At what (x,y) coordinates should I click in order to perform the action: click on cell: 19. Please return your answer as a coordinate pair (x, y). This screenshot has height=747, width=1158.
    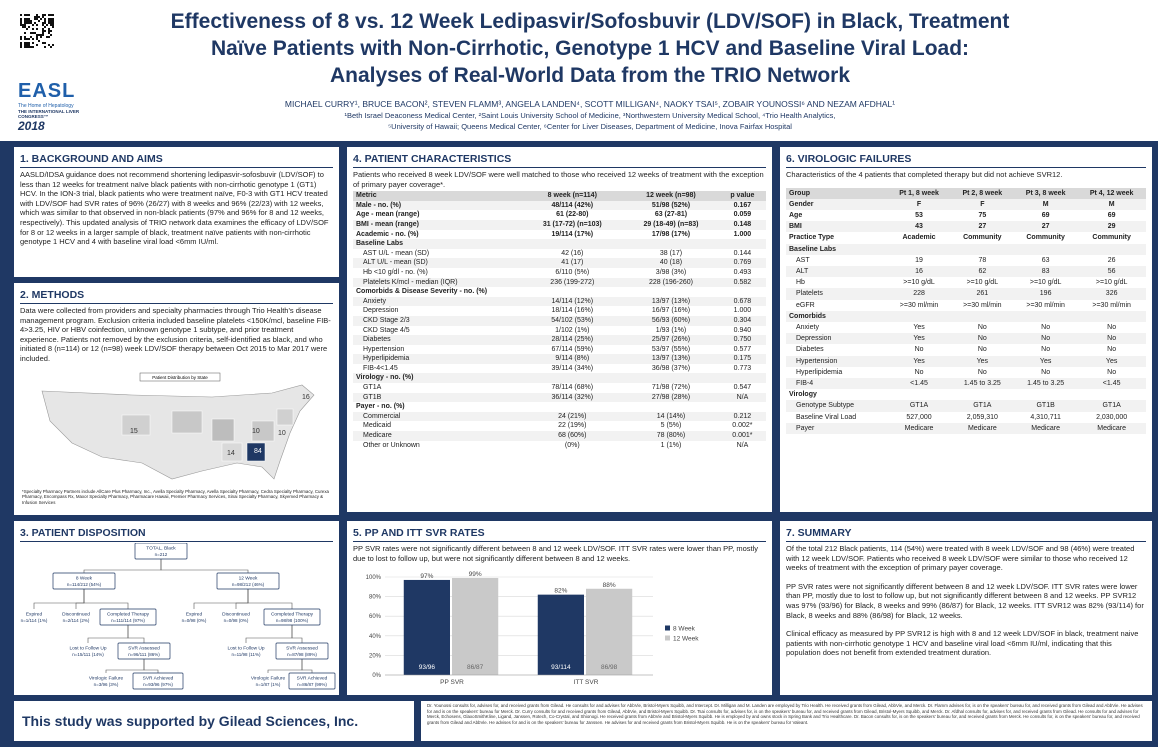
    Looking at the image, I should click on (919, 260).